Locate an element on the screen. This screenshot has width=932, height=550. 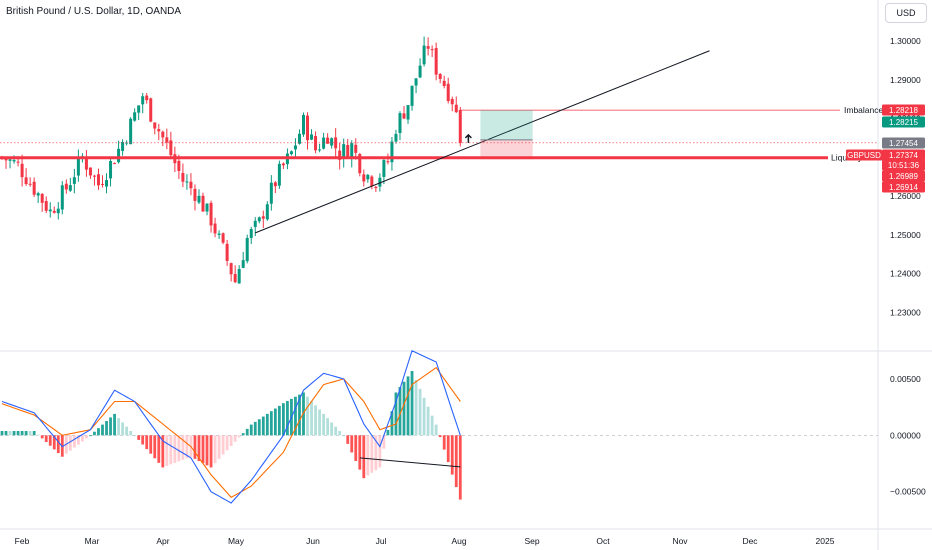
price-axis-tick: 1.24000 is located at coordinates (905, 274).